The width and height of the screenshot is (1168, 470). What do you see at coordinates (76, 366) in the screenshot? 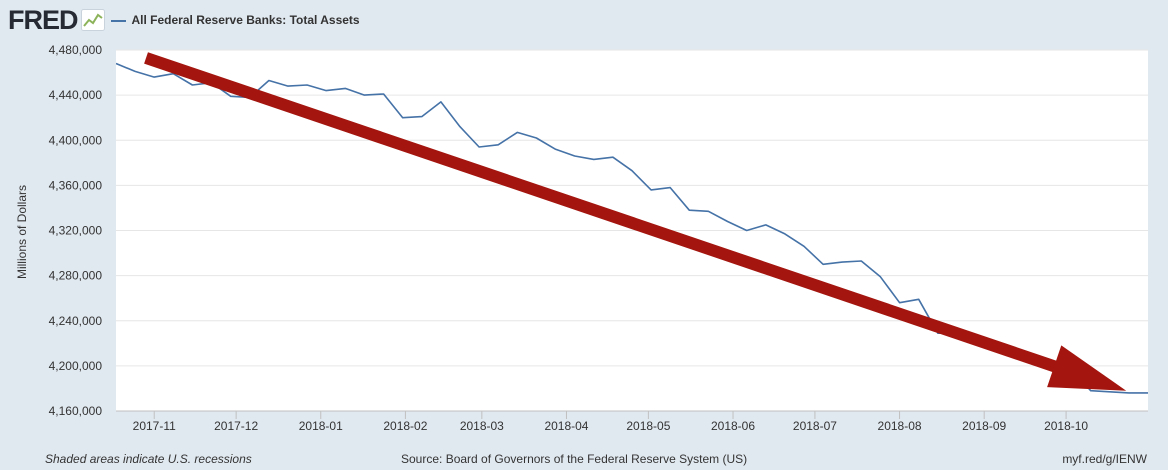
I see `y-tick-label: 4,200,000` at bounding box center [76, 366].